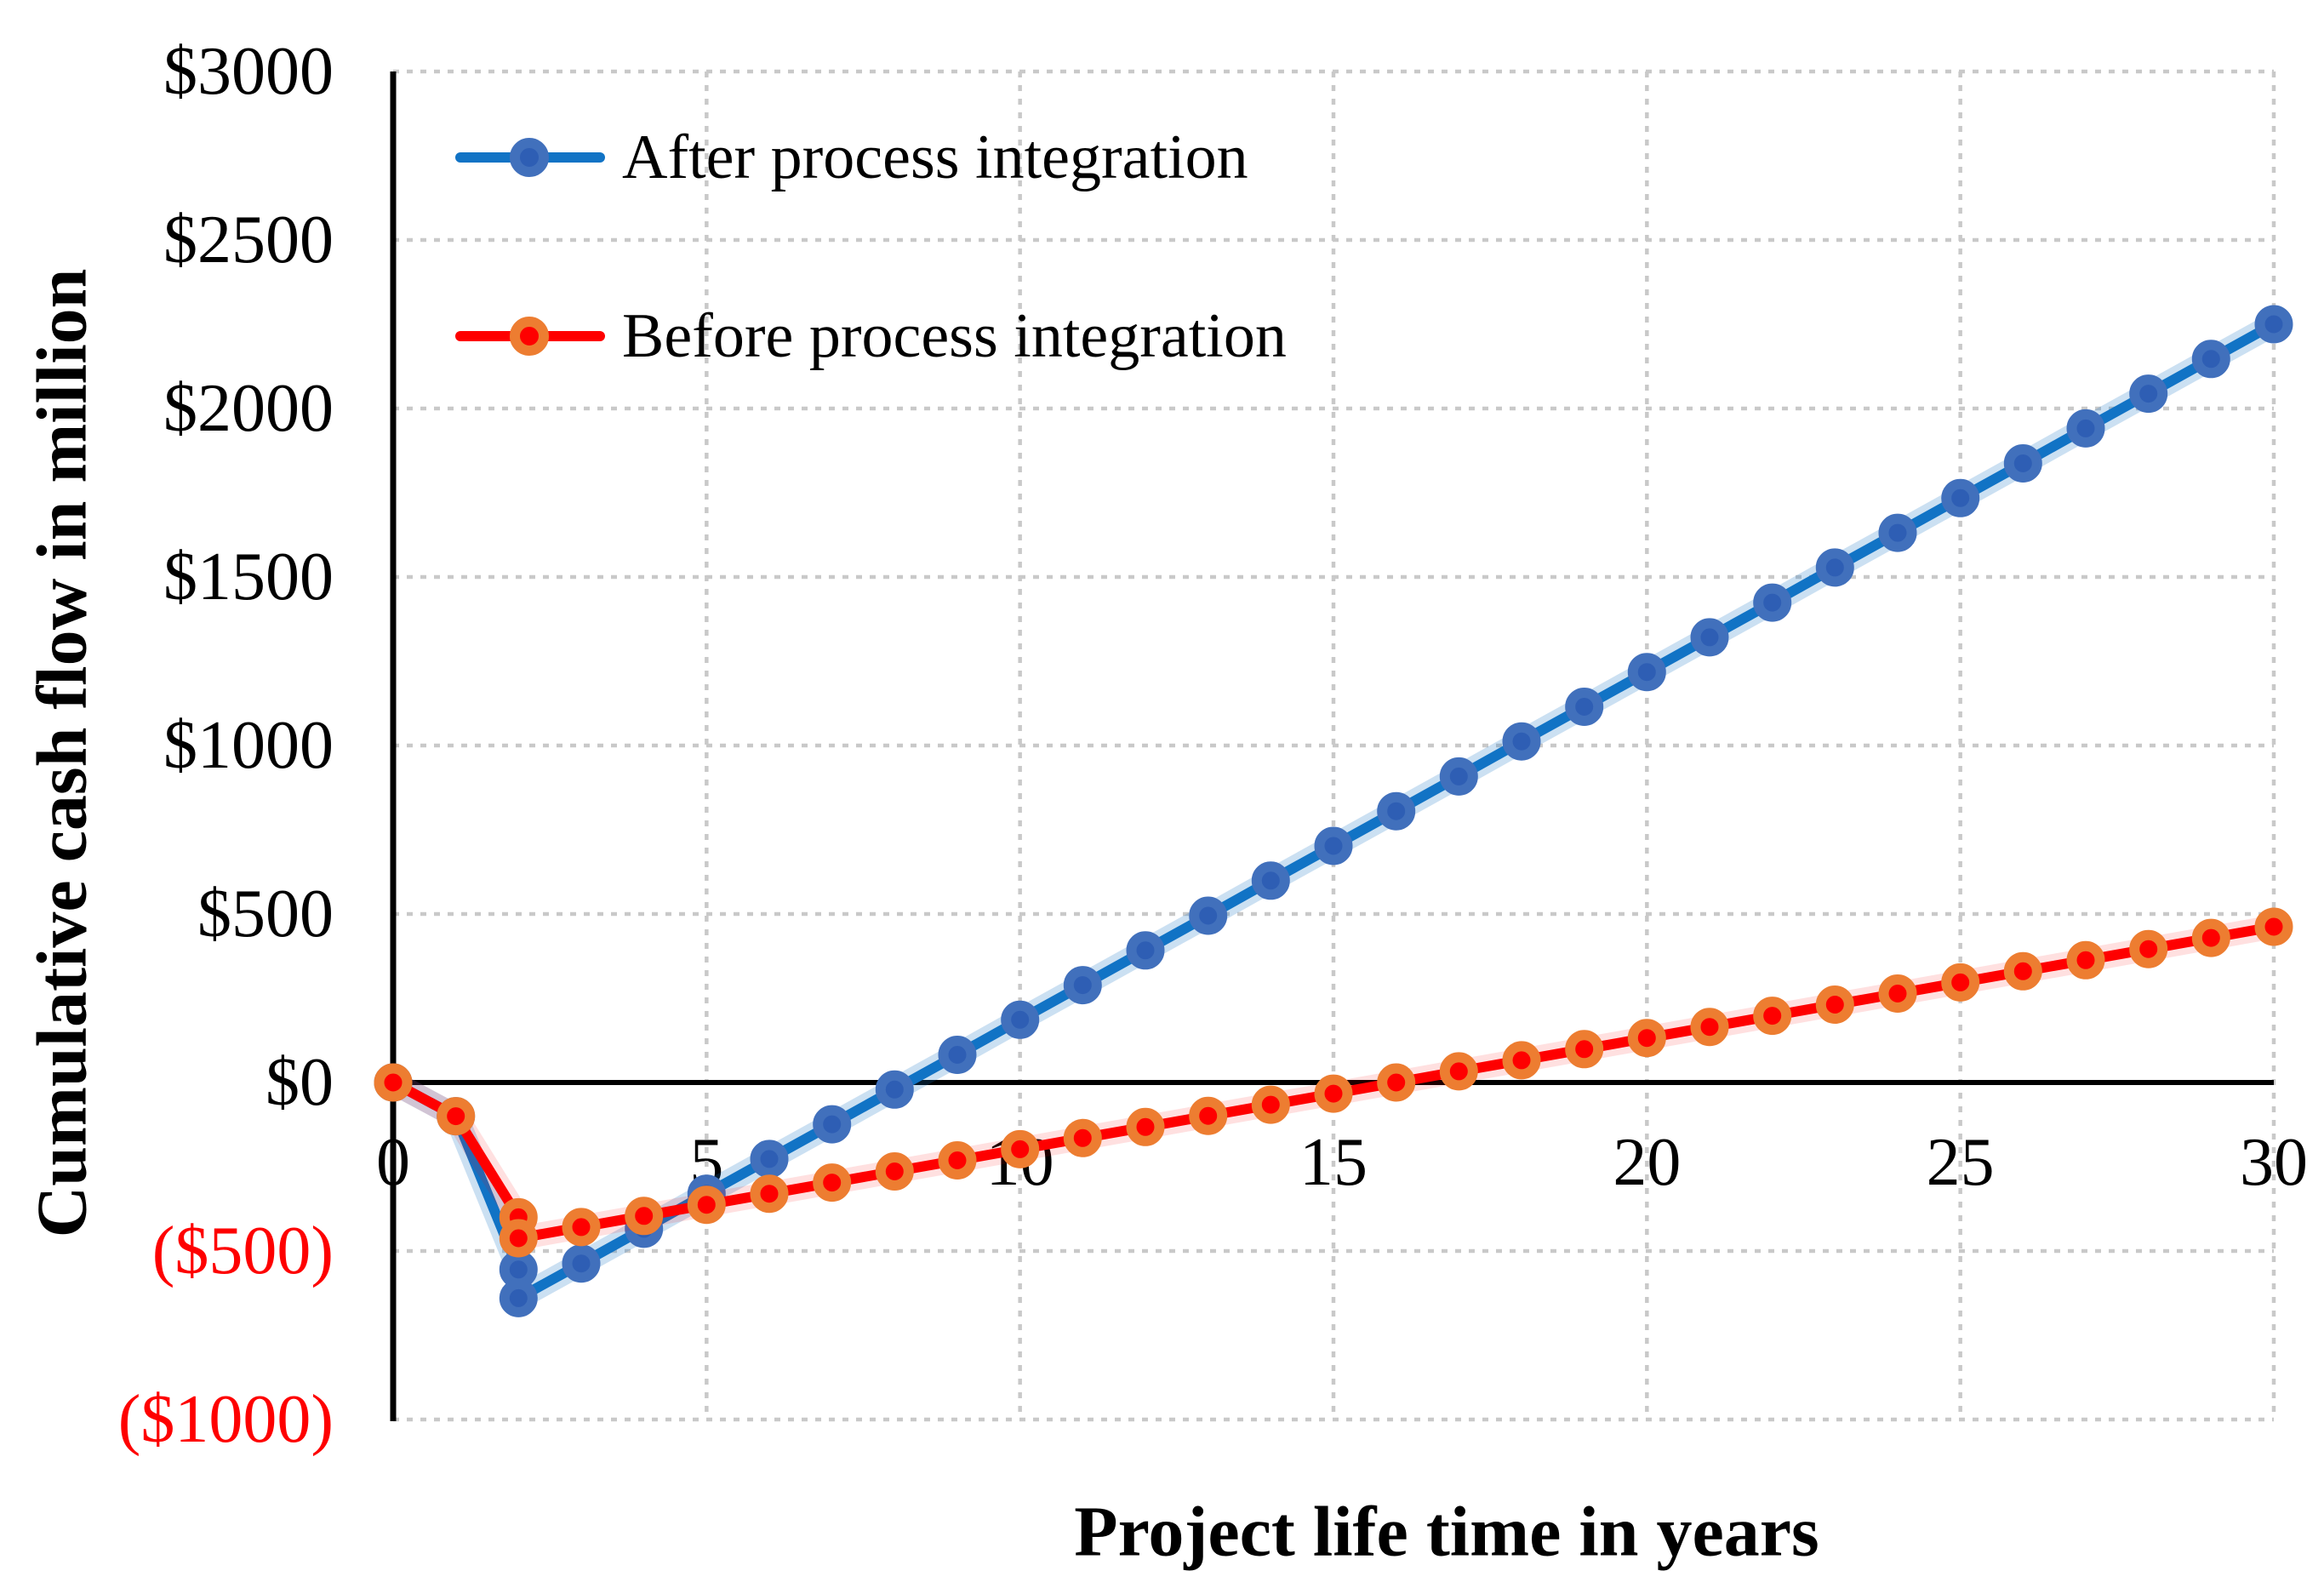  What do you see at coordinates (265, 914) in the screenshot?
I see `y-tick-label: $500` at bounding box center [265, 914].